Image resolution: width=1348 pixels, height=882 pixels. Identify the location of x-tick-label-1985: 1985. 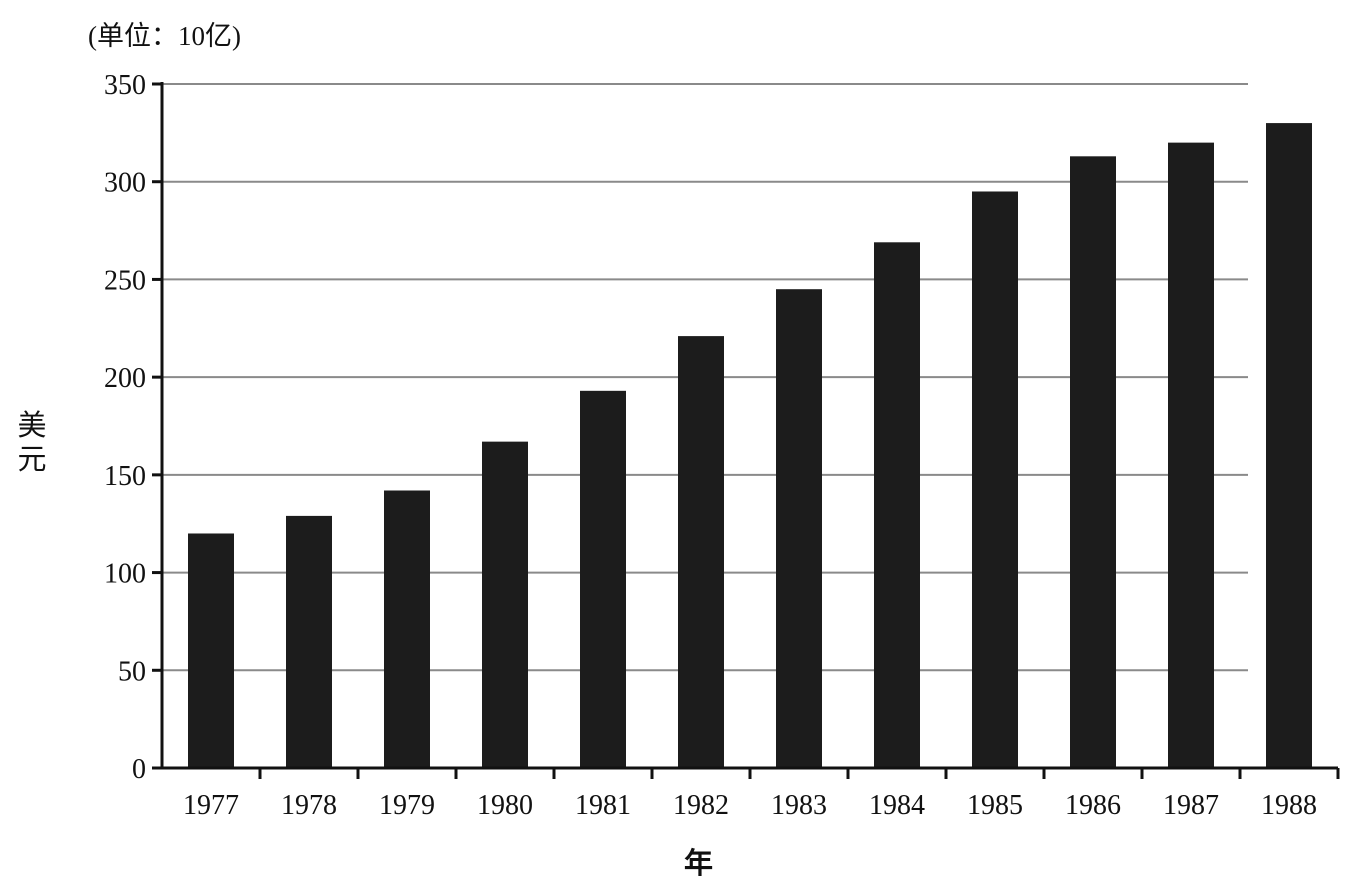
(995, 805).